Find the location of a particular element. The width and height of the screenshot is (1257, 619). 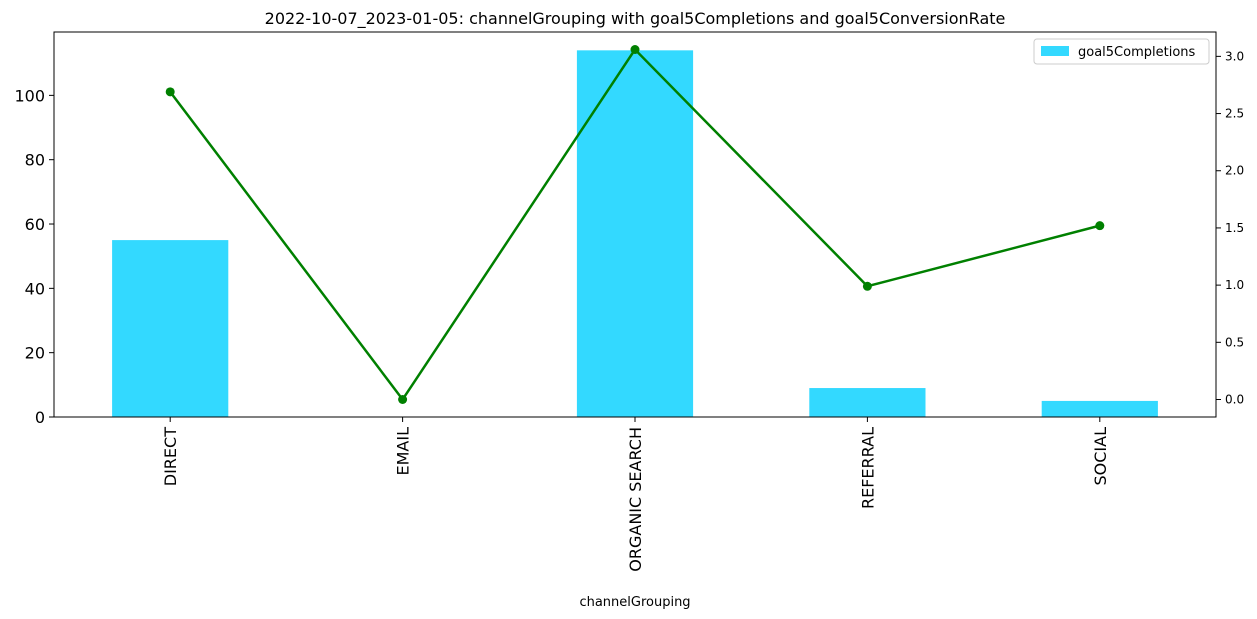

left-tick-label: 20 is located at coordinates (35, 353).